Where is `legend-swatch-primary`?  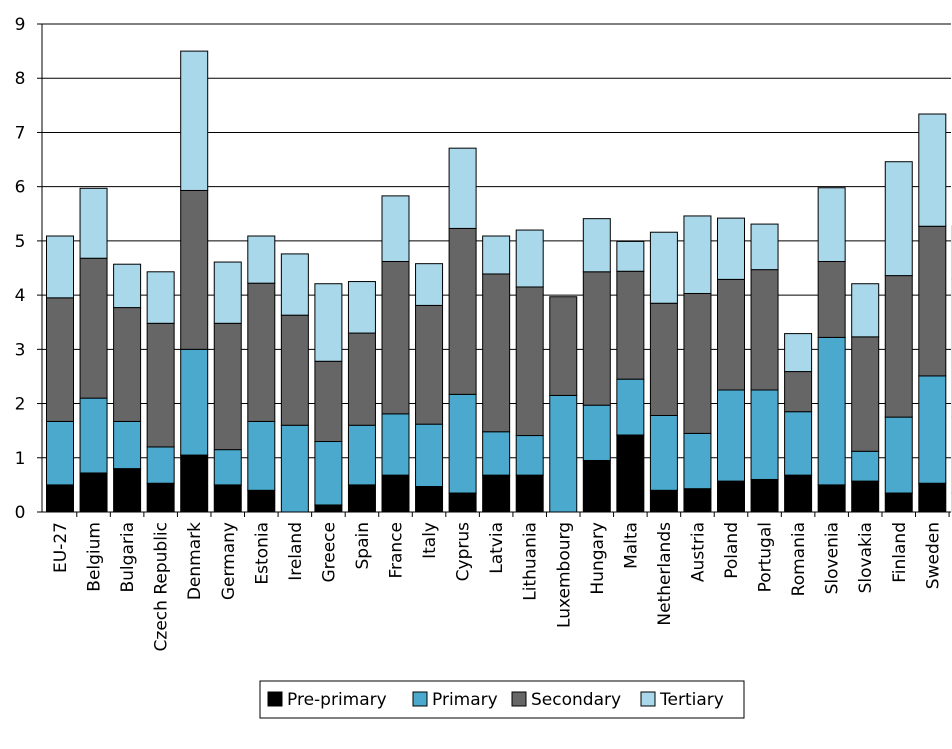
legend-swatch-primary is located at coordinates (420, 699).